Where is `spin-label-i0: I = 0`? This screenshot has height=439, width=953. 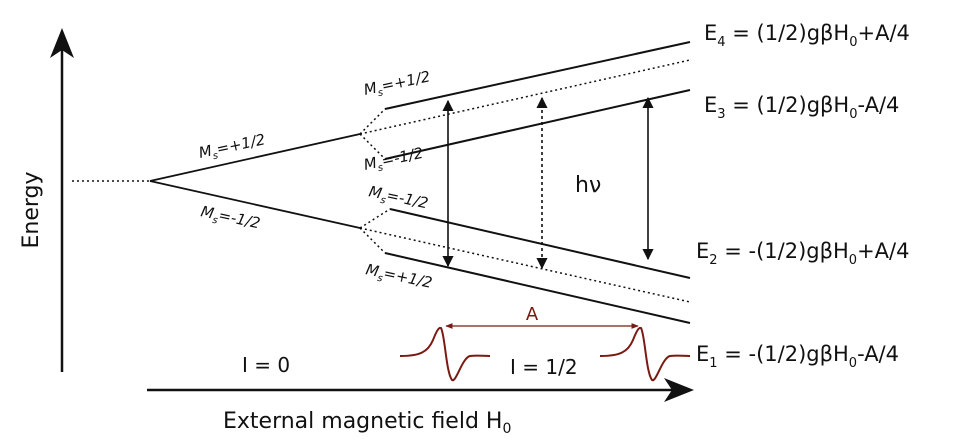 spin-label-i0: I = 0 is located at coordinates (266, 365).